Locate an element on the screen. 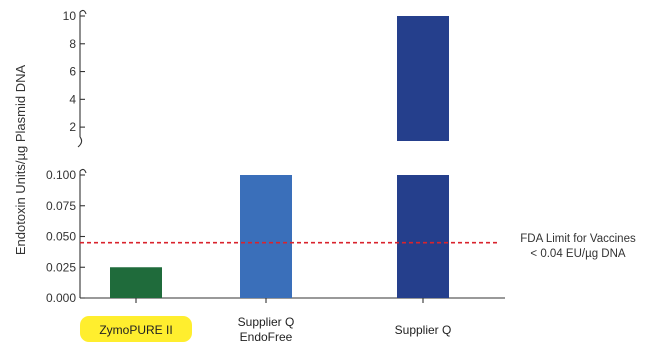 This screenshot has height=343, width=652. reference-line-group: FDA Limit for Vaccines < 0.04 EU/µg DNA is located at coordinates (358, 246).